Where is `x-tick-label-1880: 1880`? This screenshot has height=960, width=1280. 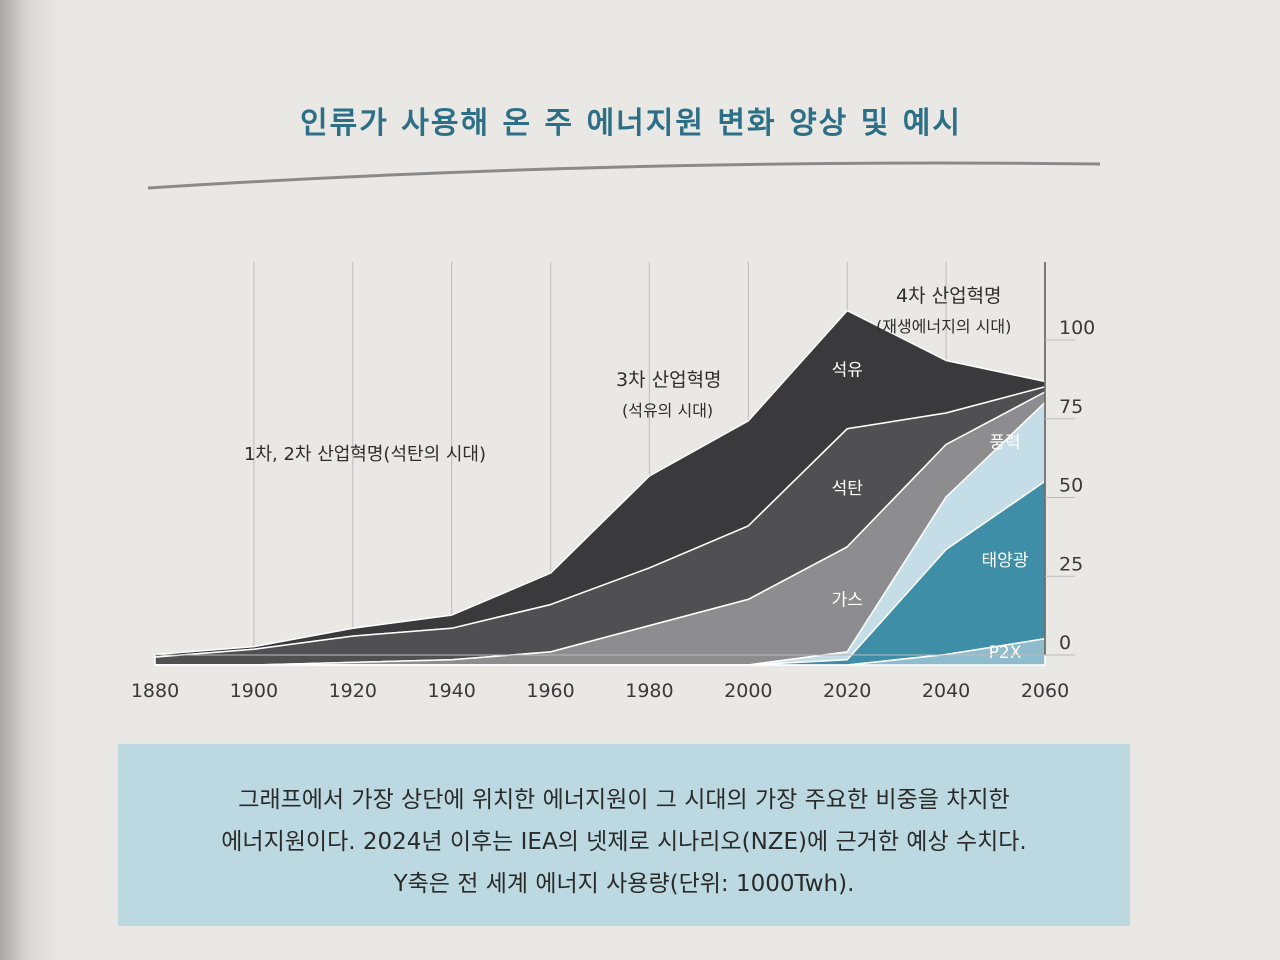
x-tick-label-1880: 1880 is located at coordinates (155, 691).